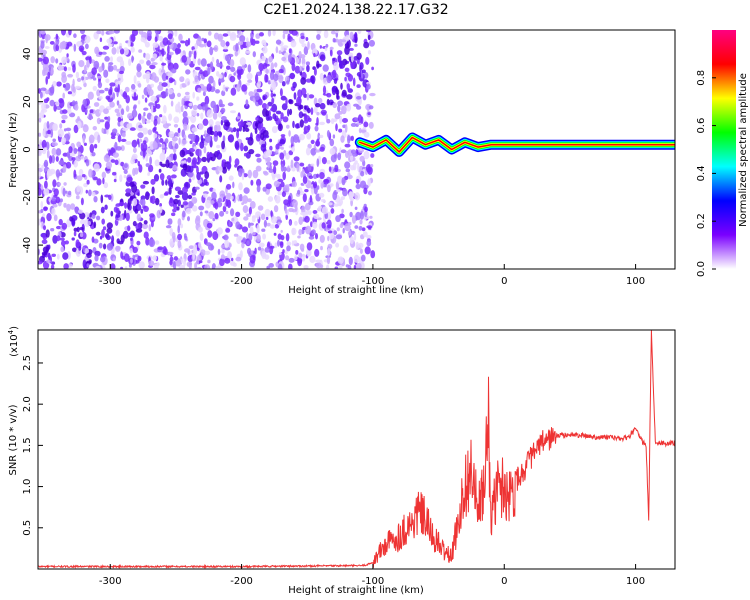 The image size is (750, 600). What do you see at coordinates (373, 581) in the screenshot?
I see `x-tick-label: -100` at bounding box center [373, 581].